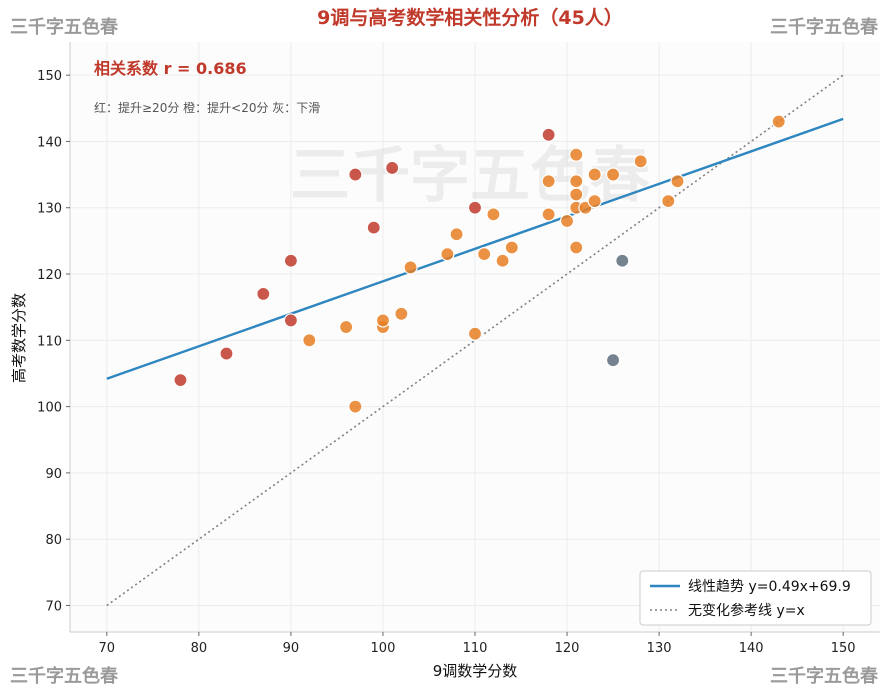  Describe the element at coordinates (53, 606) in the screenshot. I see `y-tick-label: 70` at that location.